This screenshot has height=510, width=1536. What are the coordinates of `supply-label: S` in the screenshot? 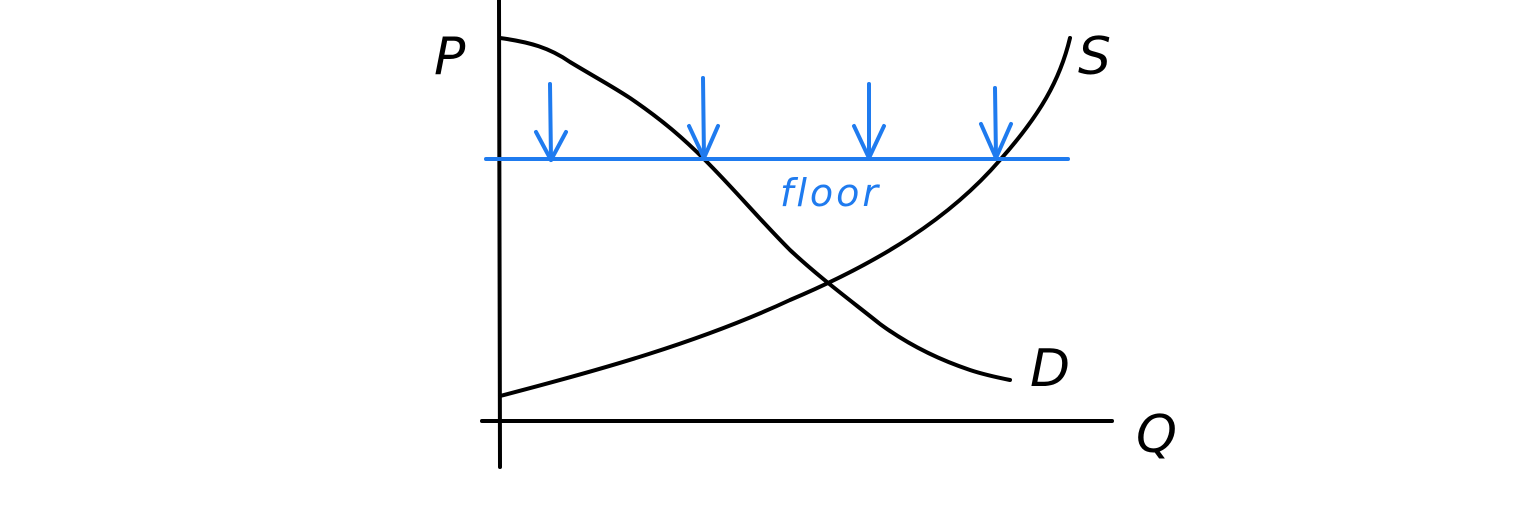 It's located at (1094, 57).